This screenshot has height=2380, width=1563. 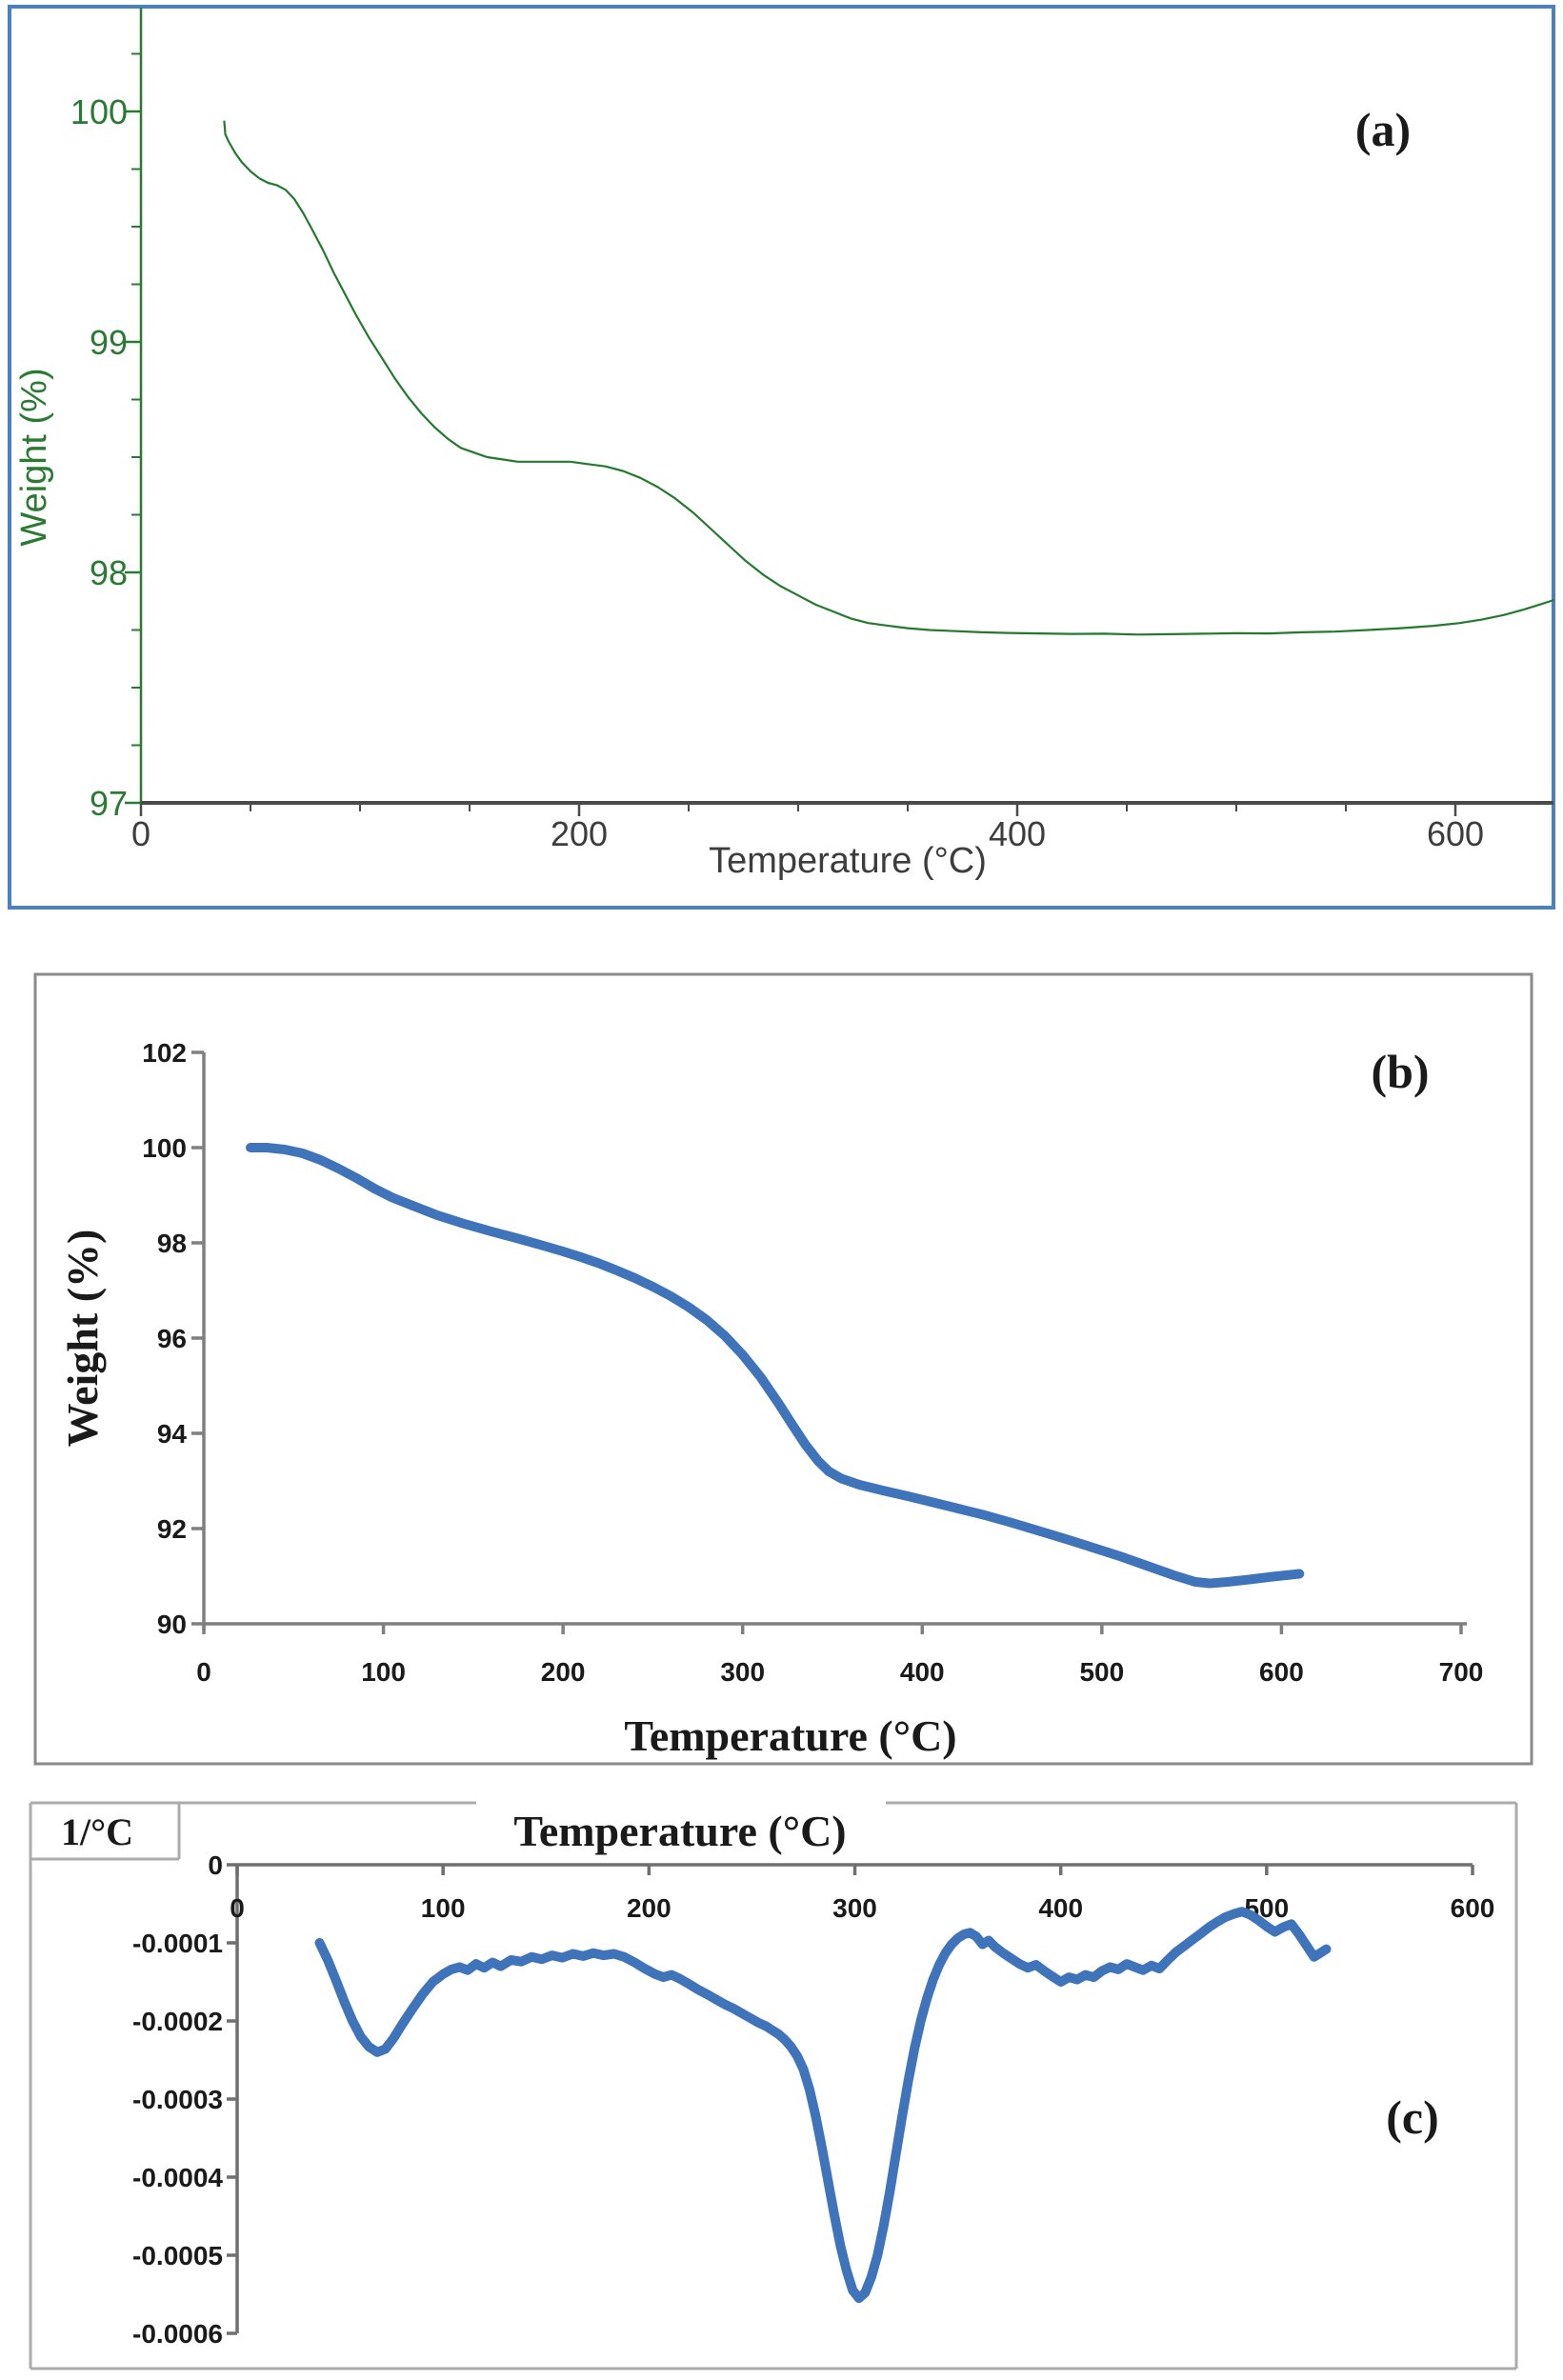 What do you see at coordinates (34, 457) in the screenshot?
I see `panel-a-y-axis-title: Weight (%)` at bounding box center [34, 457].